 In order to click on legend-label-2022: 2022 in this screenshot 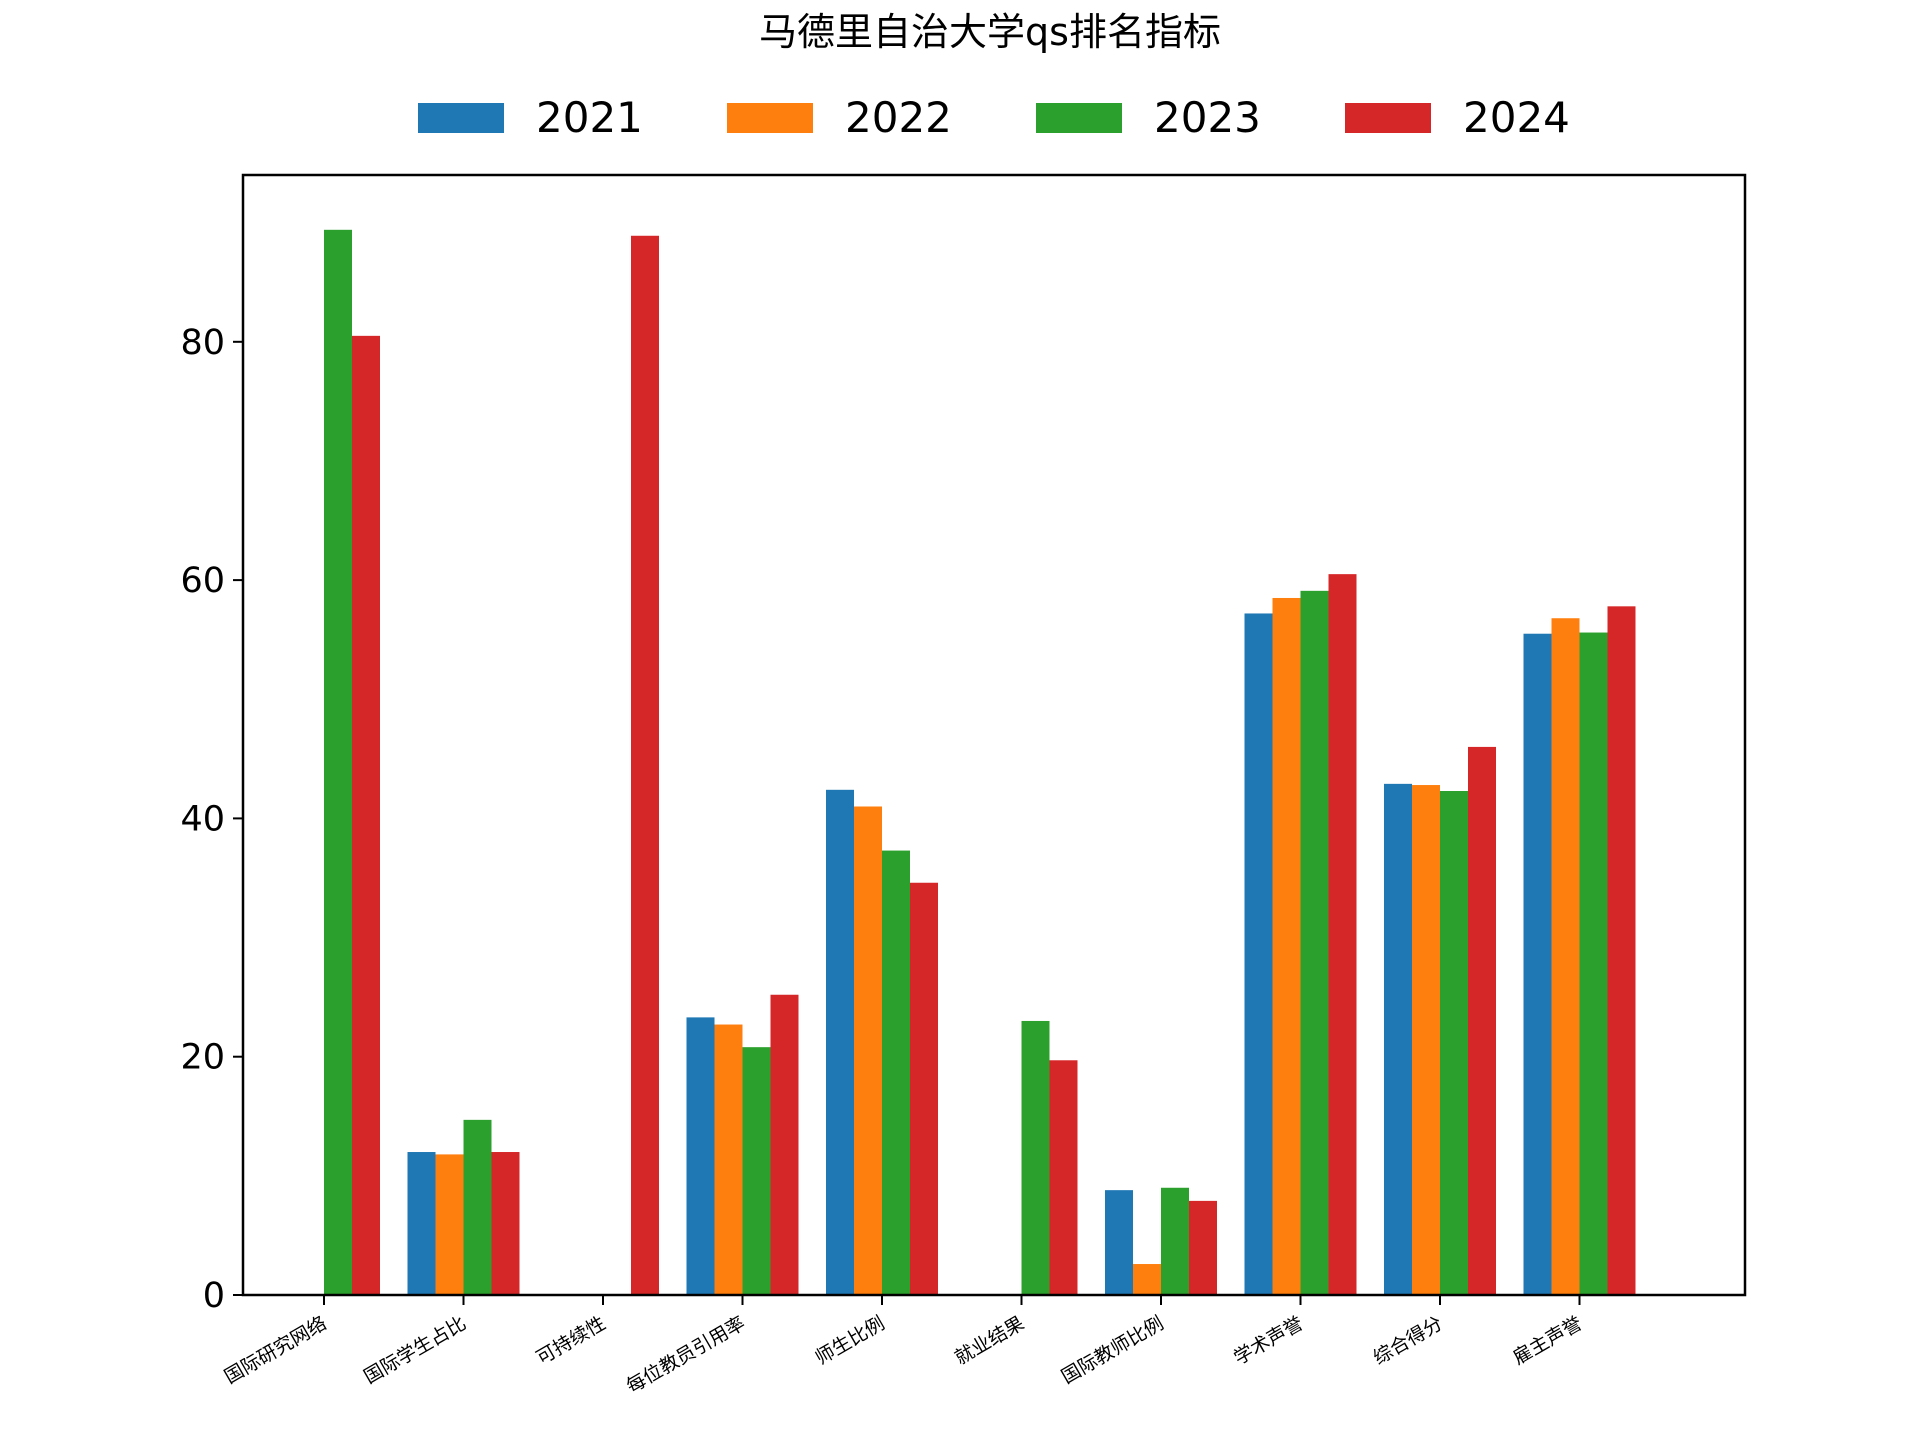, I will do `click(898, 117)`.